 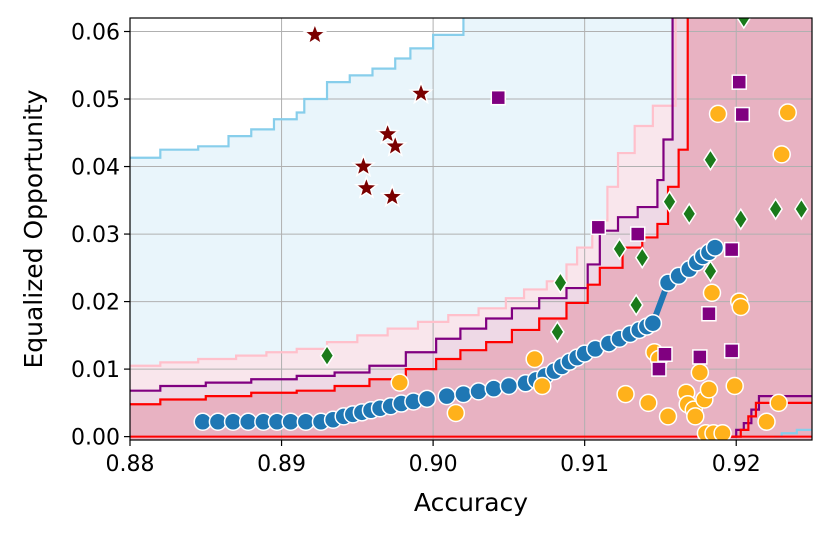 I want to click on y-tick-label: 0.04, so click(x=95, y=168).